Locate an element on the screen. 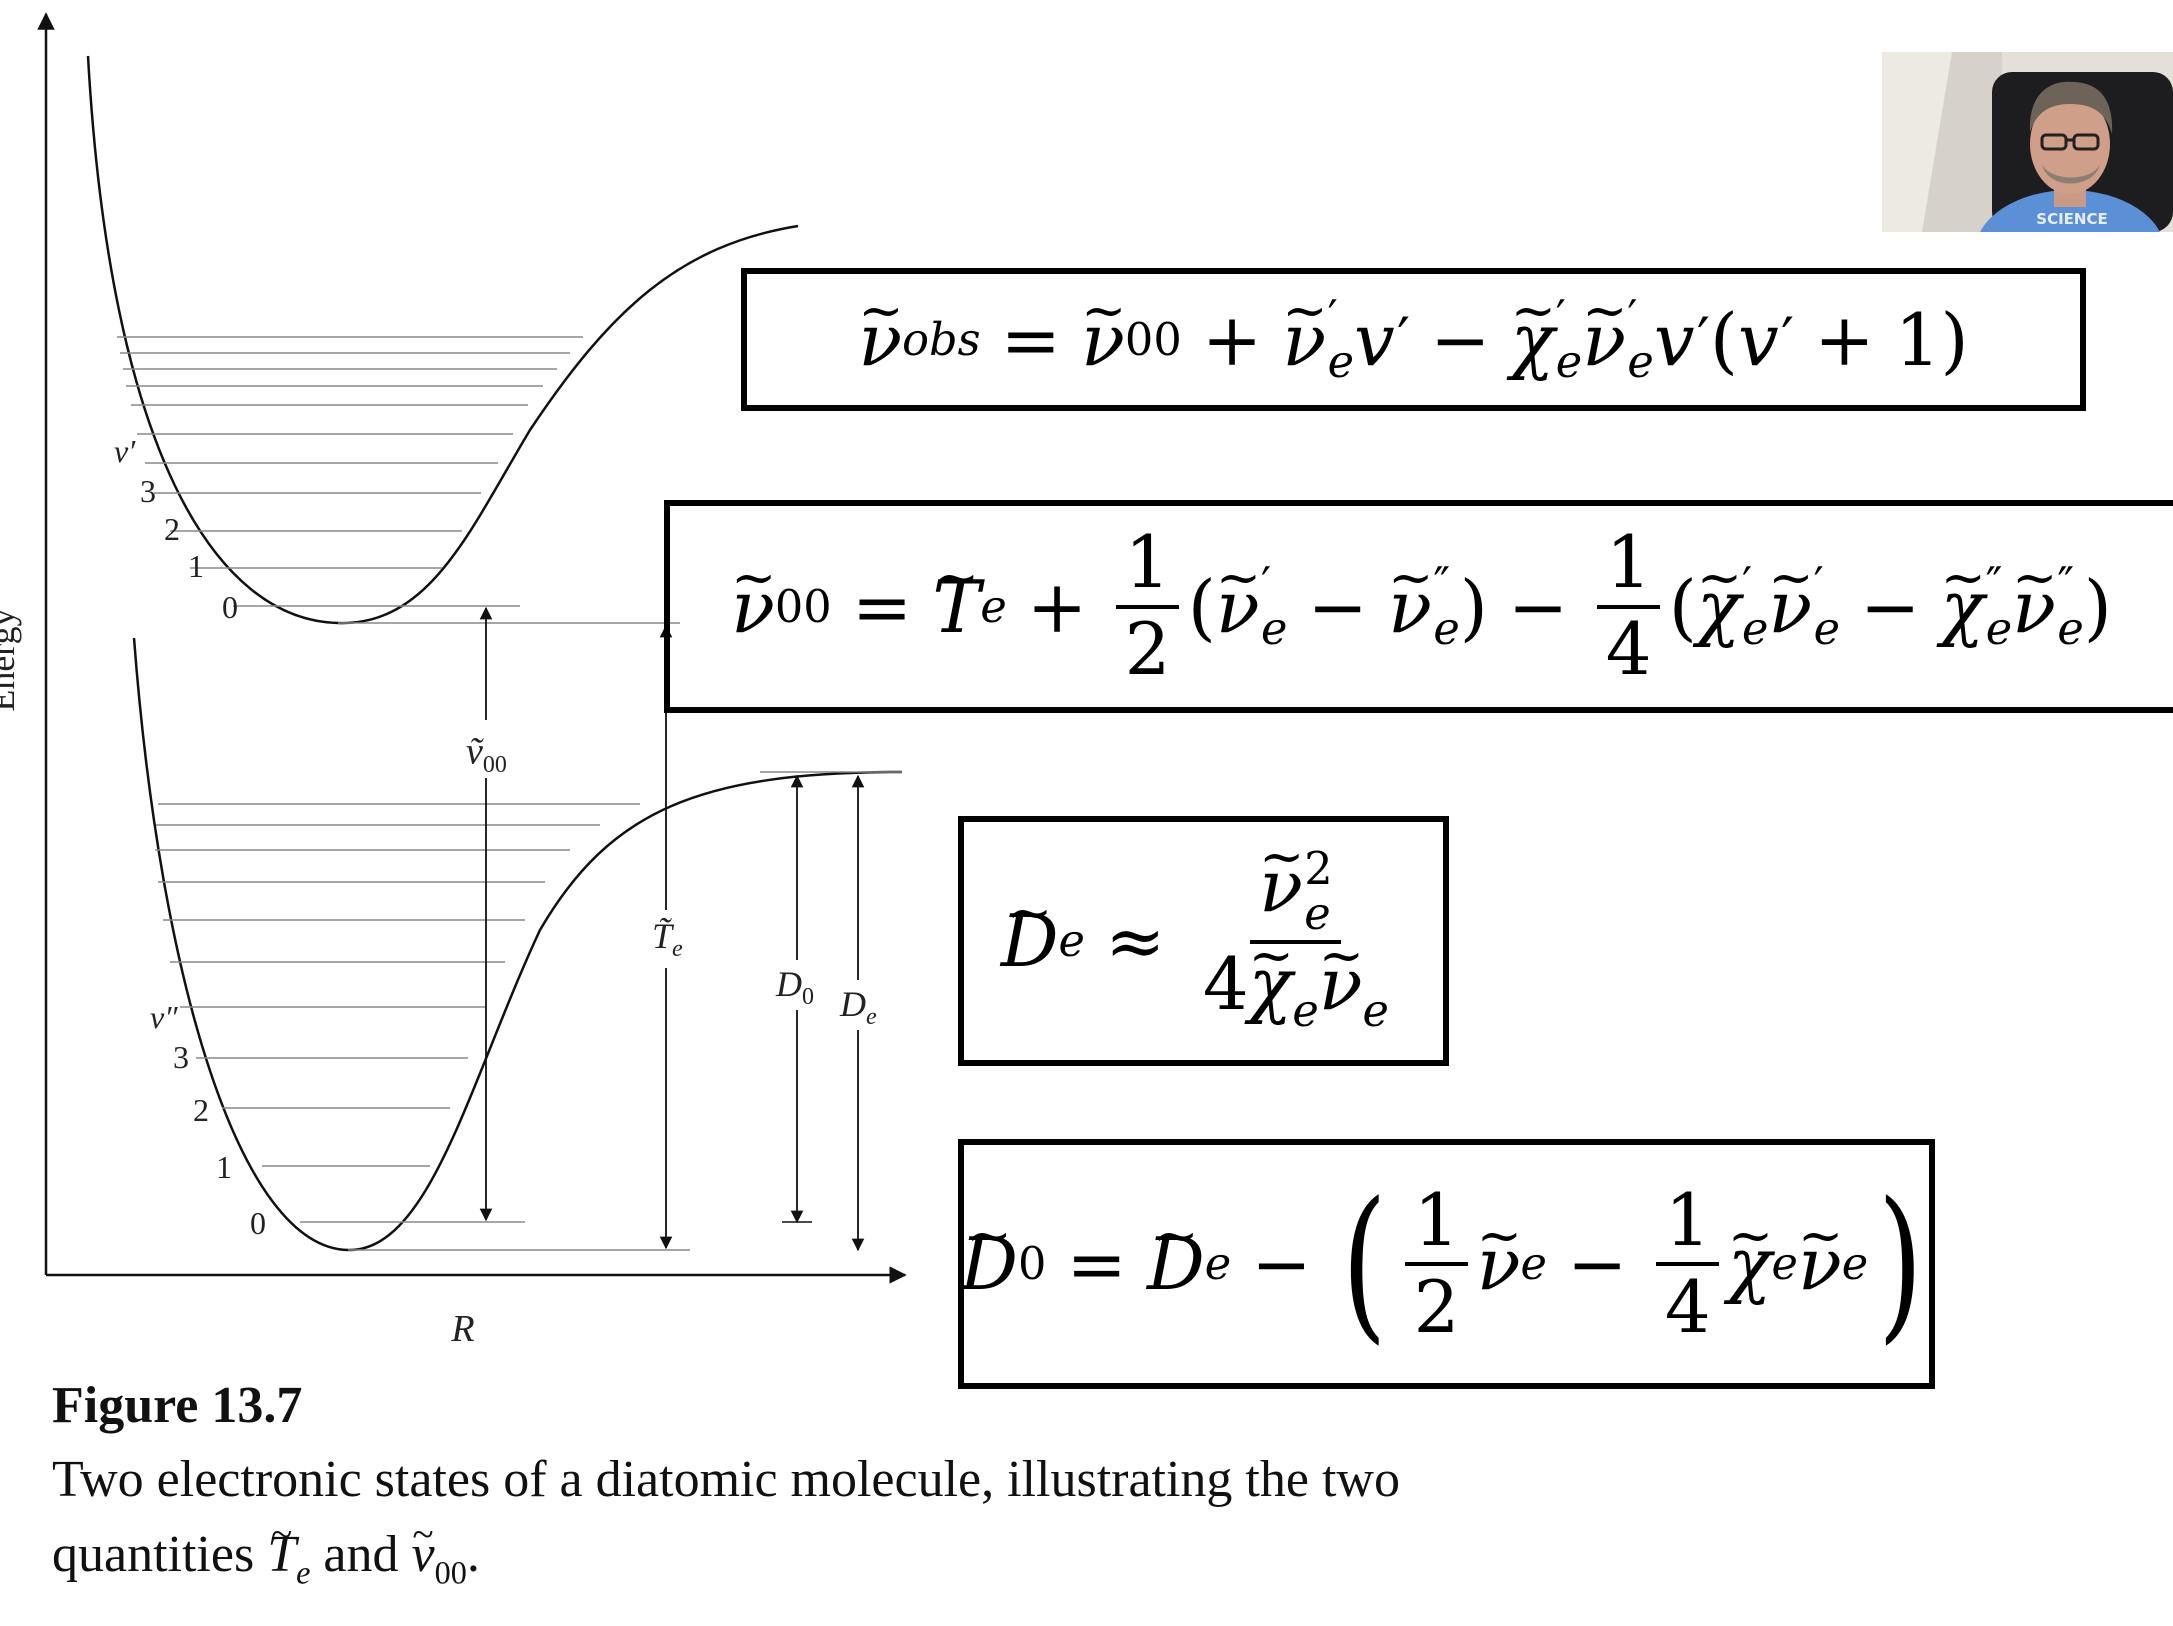 The image size is (2173, 1626). lower-level-label-v: v″ is located at coordinates (164, 1017).